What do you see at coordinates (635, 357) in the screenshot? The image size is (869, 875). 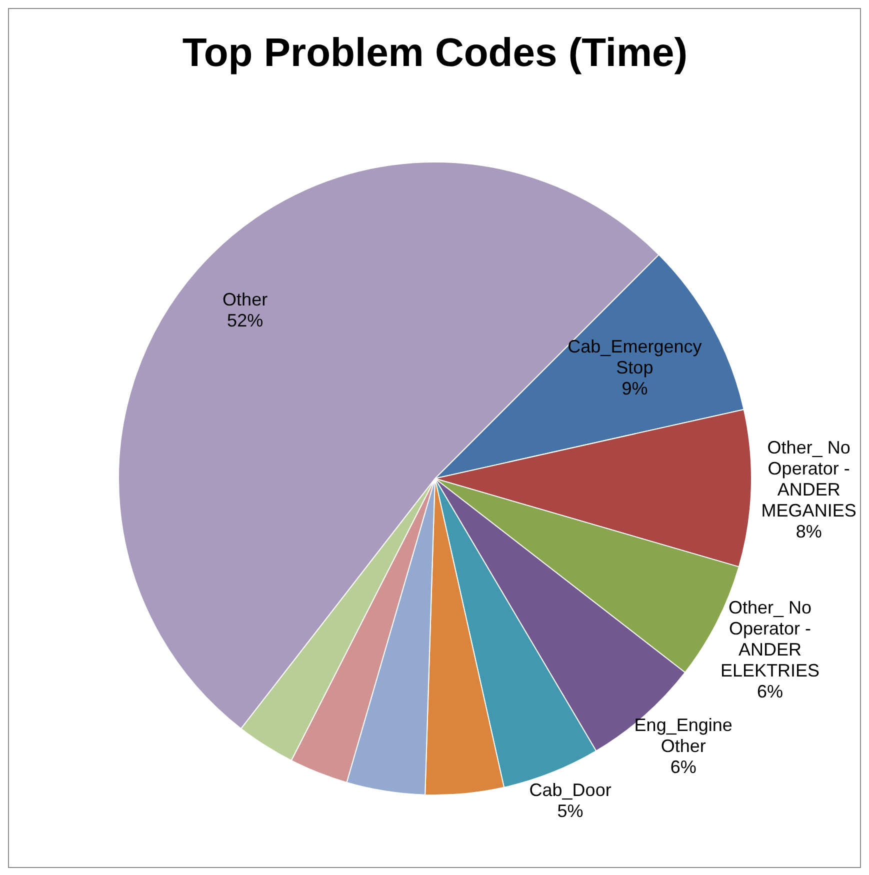 I see `slice-label: Cab_Emergency Stop` at bounding box center [635, 357].